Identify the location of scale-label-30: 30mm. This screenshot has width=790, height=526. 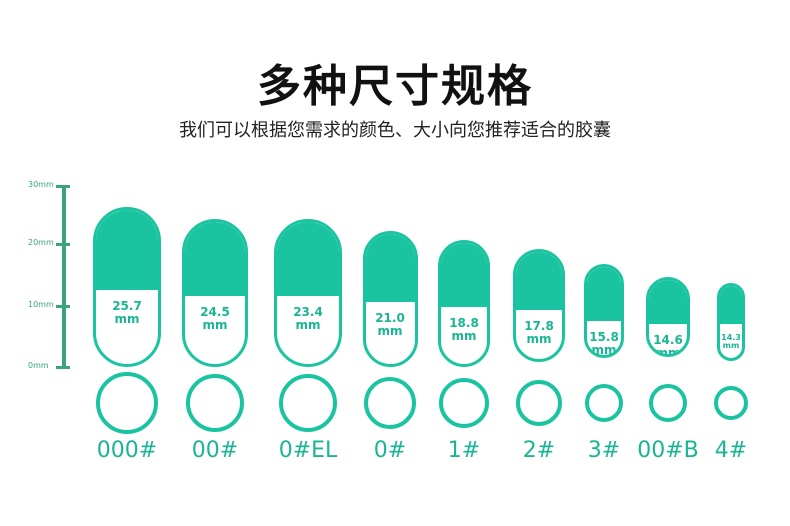
(41, 184).